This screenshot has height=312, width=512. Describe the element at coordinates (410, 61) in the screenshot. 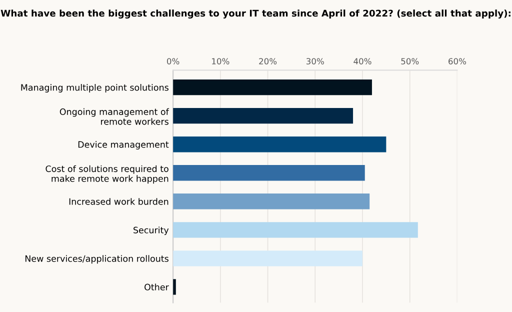

I see `x-tick-label: 50%` at that location.